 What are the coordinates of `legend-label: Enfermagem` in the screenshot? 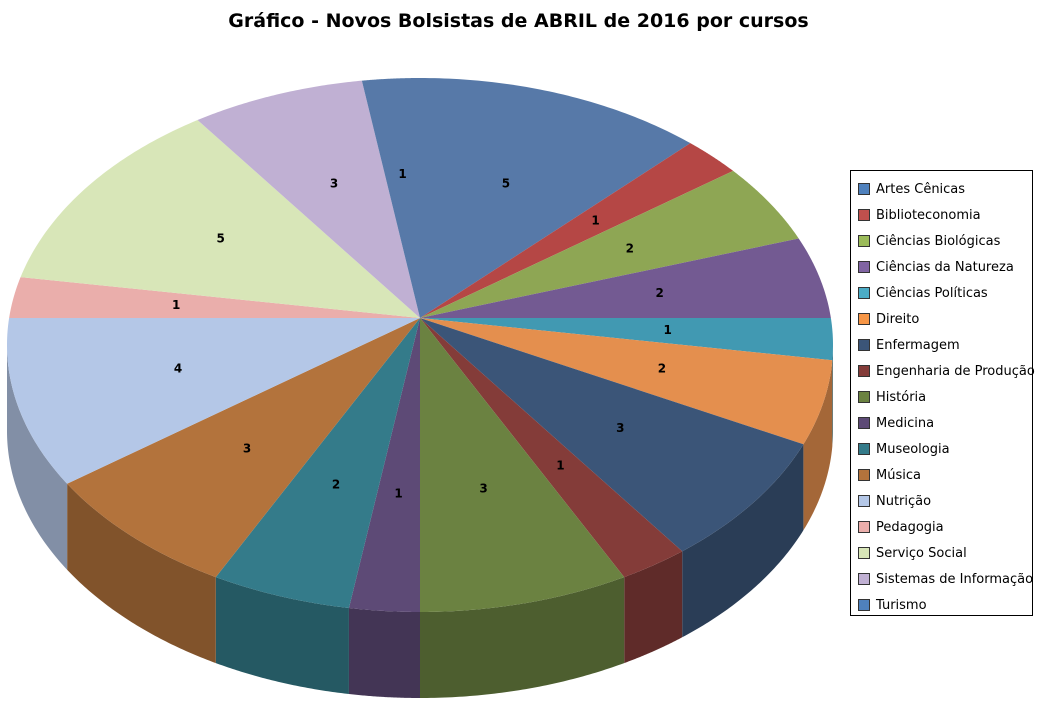 It's located at (918, 345).